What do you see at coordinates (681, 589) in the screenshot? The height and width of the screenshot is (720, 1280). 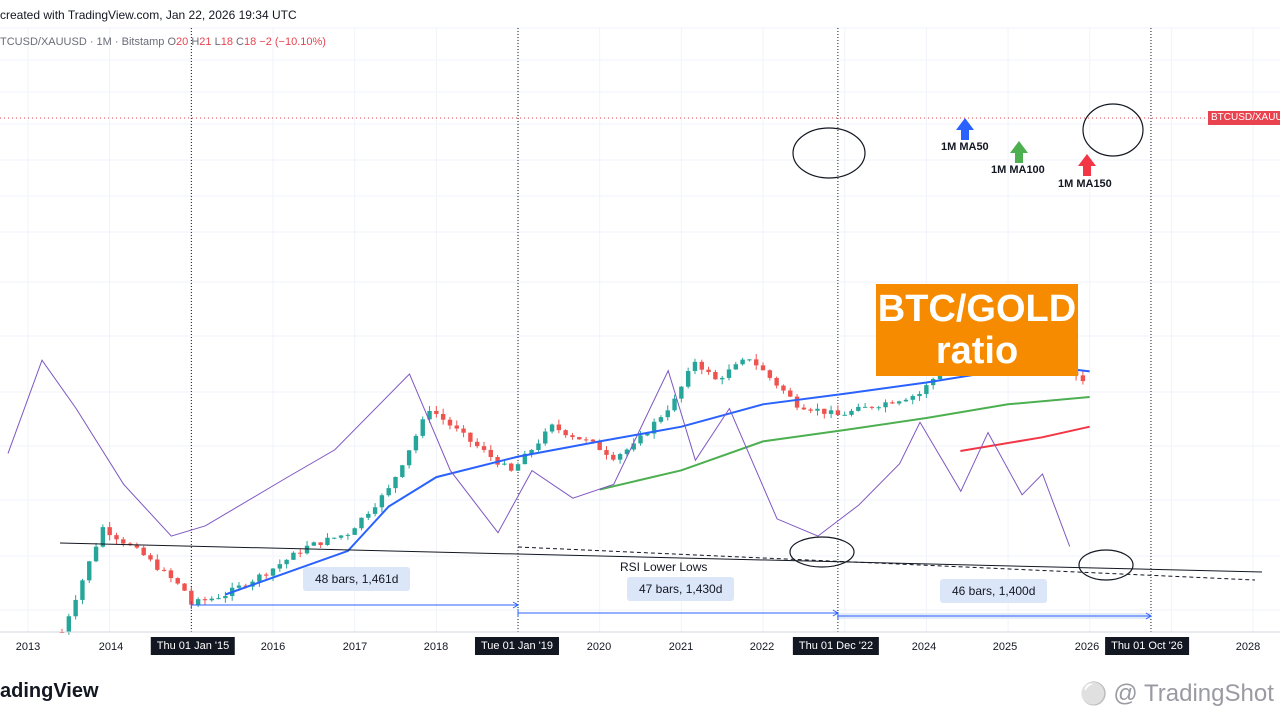 I see `range-label-2: 47 bars, 1,430d` at bounding box center [681, 589].